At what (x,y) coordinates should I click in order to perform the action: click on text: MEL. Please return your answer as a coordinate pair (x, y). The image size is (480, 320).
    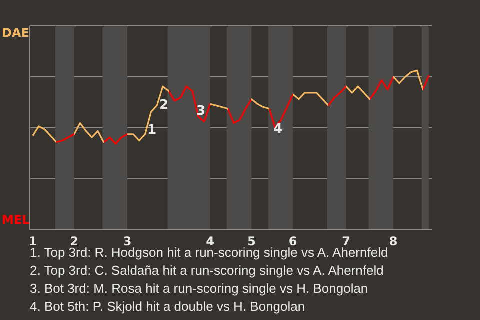
    Looking at the image, I should click on (16, 220).